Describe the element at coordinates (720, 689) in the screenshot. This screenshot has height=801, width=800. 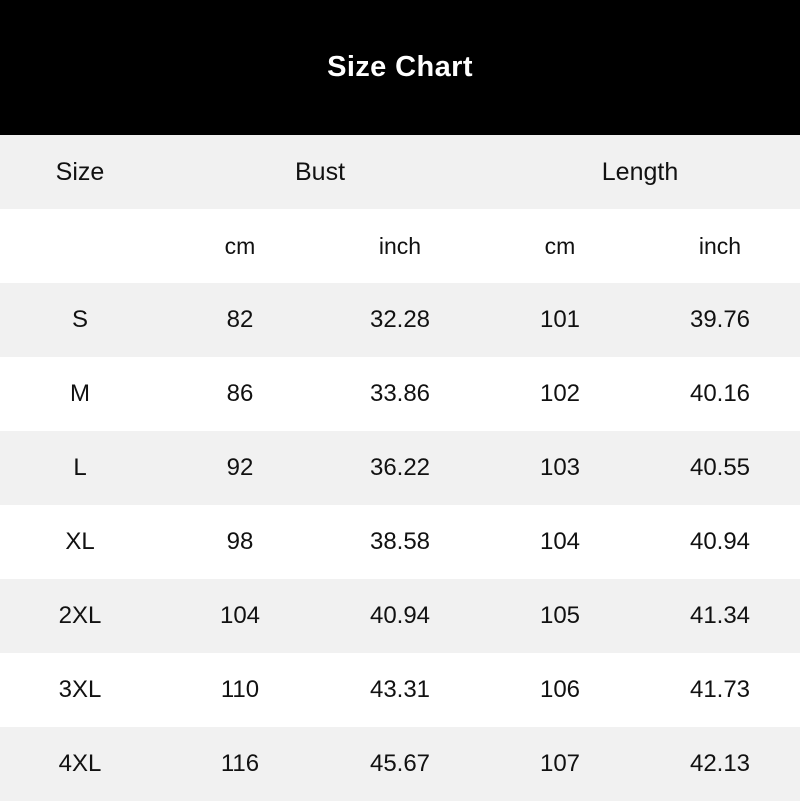
I see `cell-length-inch: 41.73` at that location.